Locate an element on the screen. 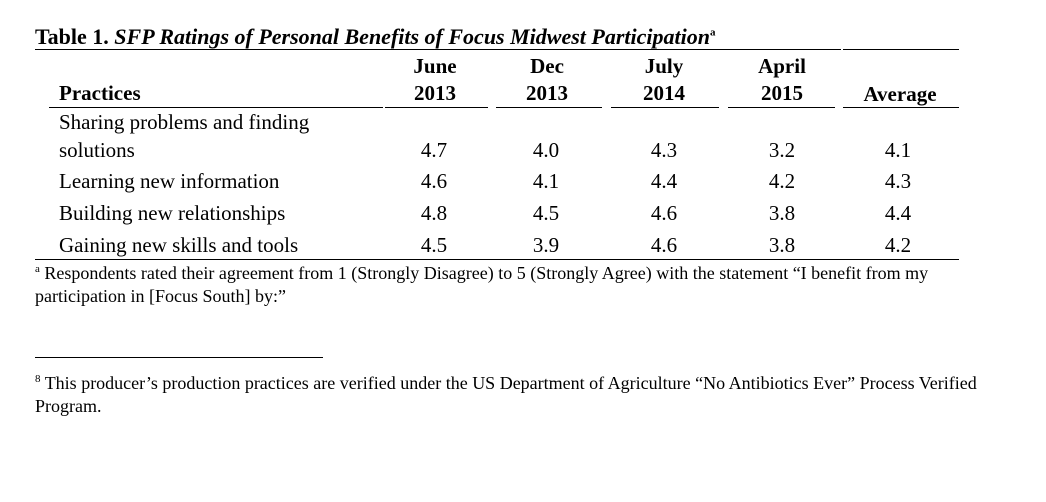 The width and height of the screenshot is (1046, 502). header-july-year: 2014 is located at coordinates (664, 93).